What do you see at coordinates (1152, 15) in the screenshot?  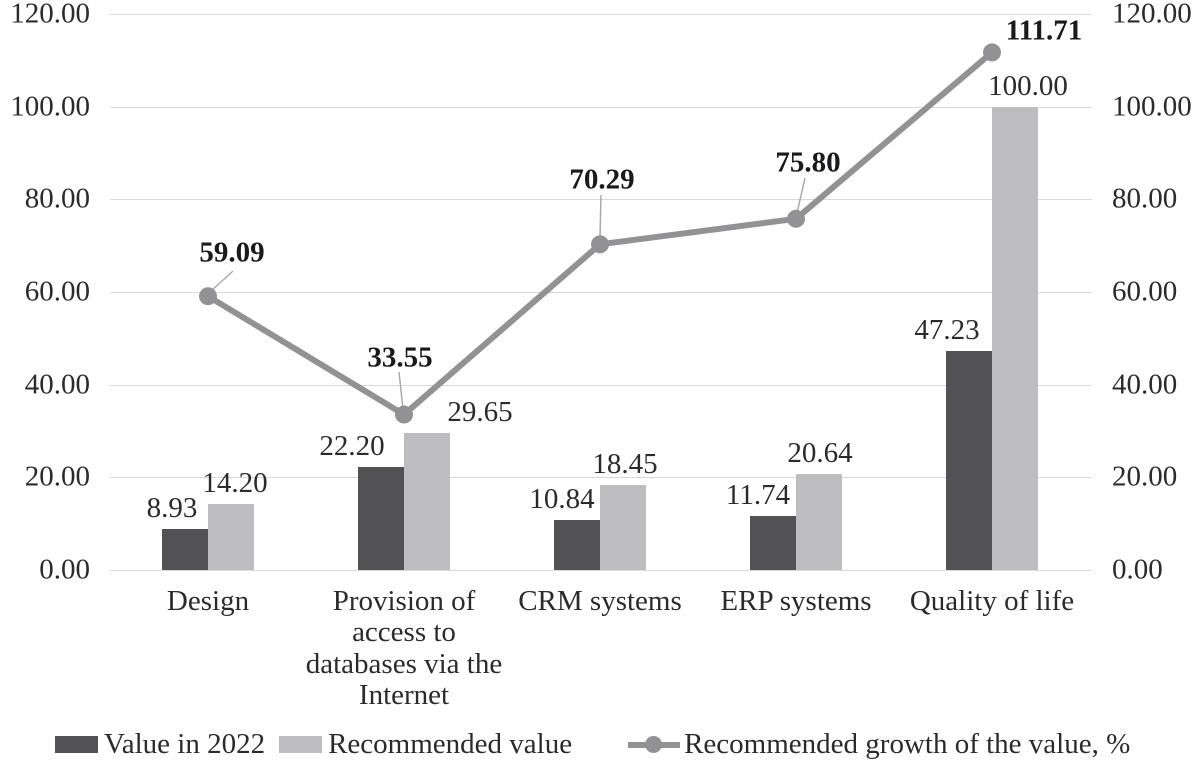 I see `y-axis-tick-label-right: 120.00` at bounding box center [1152, 15].